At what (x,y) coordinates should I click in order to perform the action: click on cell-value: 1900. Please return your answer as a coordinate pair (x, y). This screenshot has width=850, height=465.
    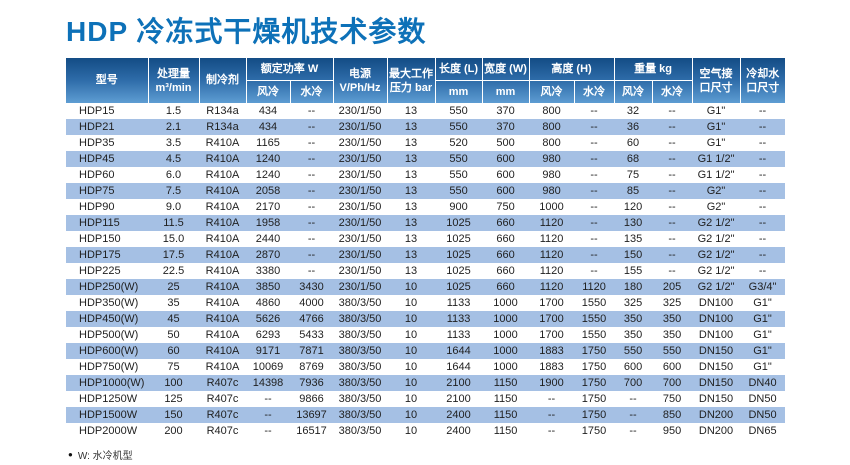
    Looking at the image, I should click on (551, 383).